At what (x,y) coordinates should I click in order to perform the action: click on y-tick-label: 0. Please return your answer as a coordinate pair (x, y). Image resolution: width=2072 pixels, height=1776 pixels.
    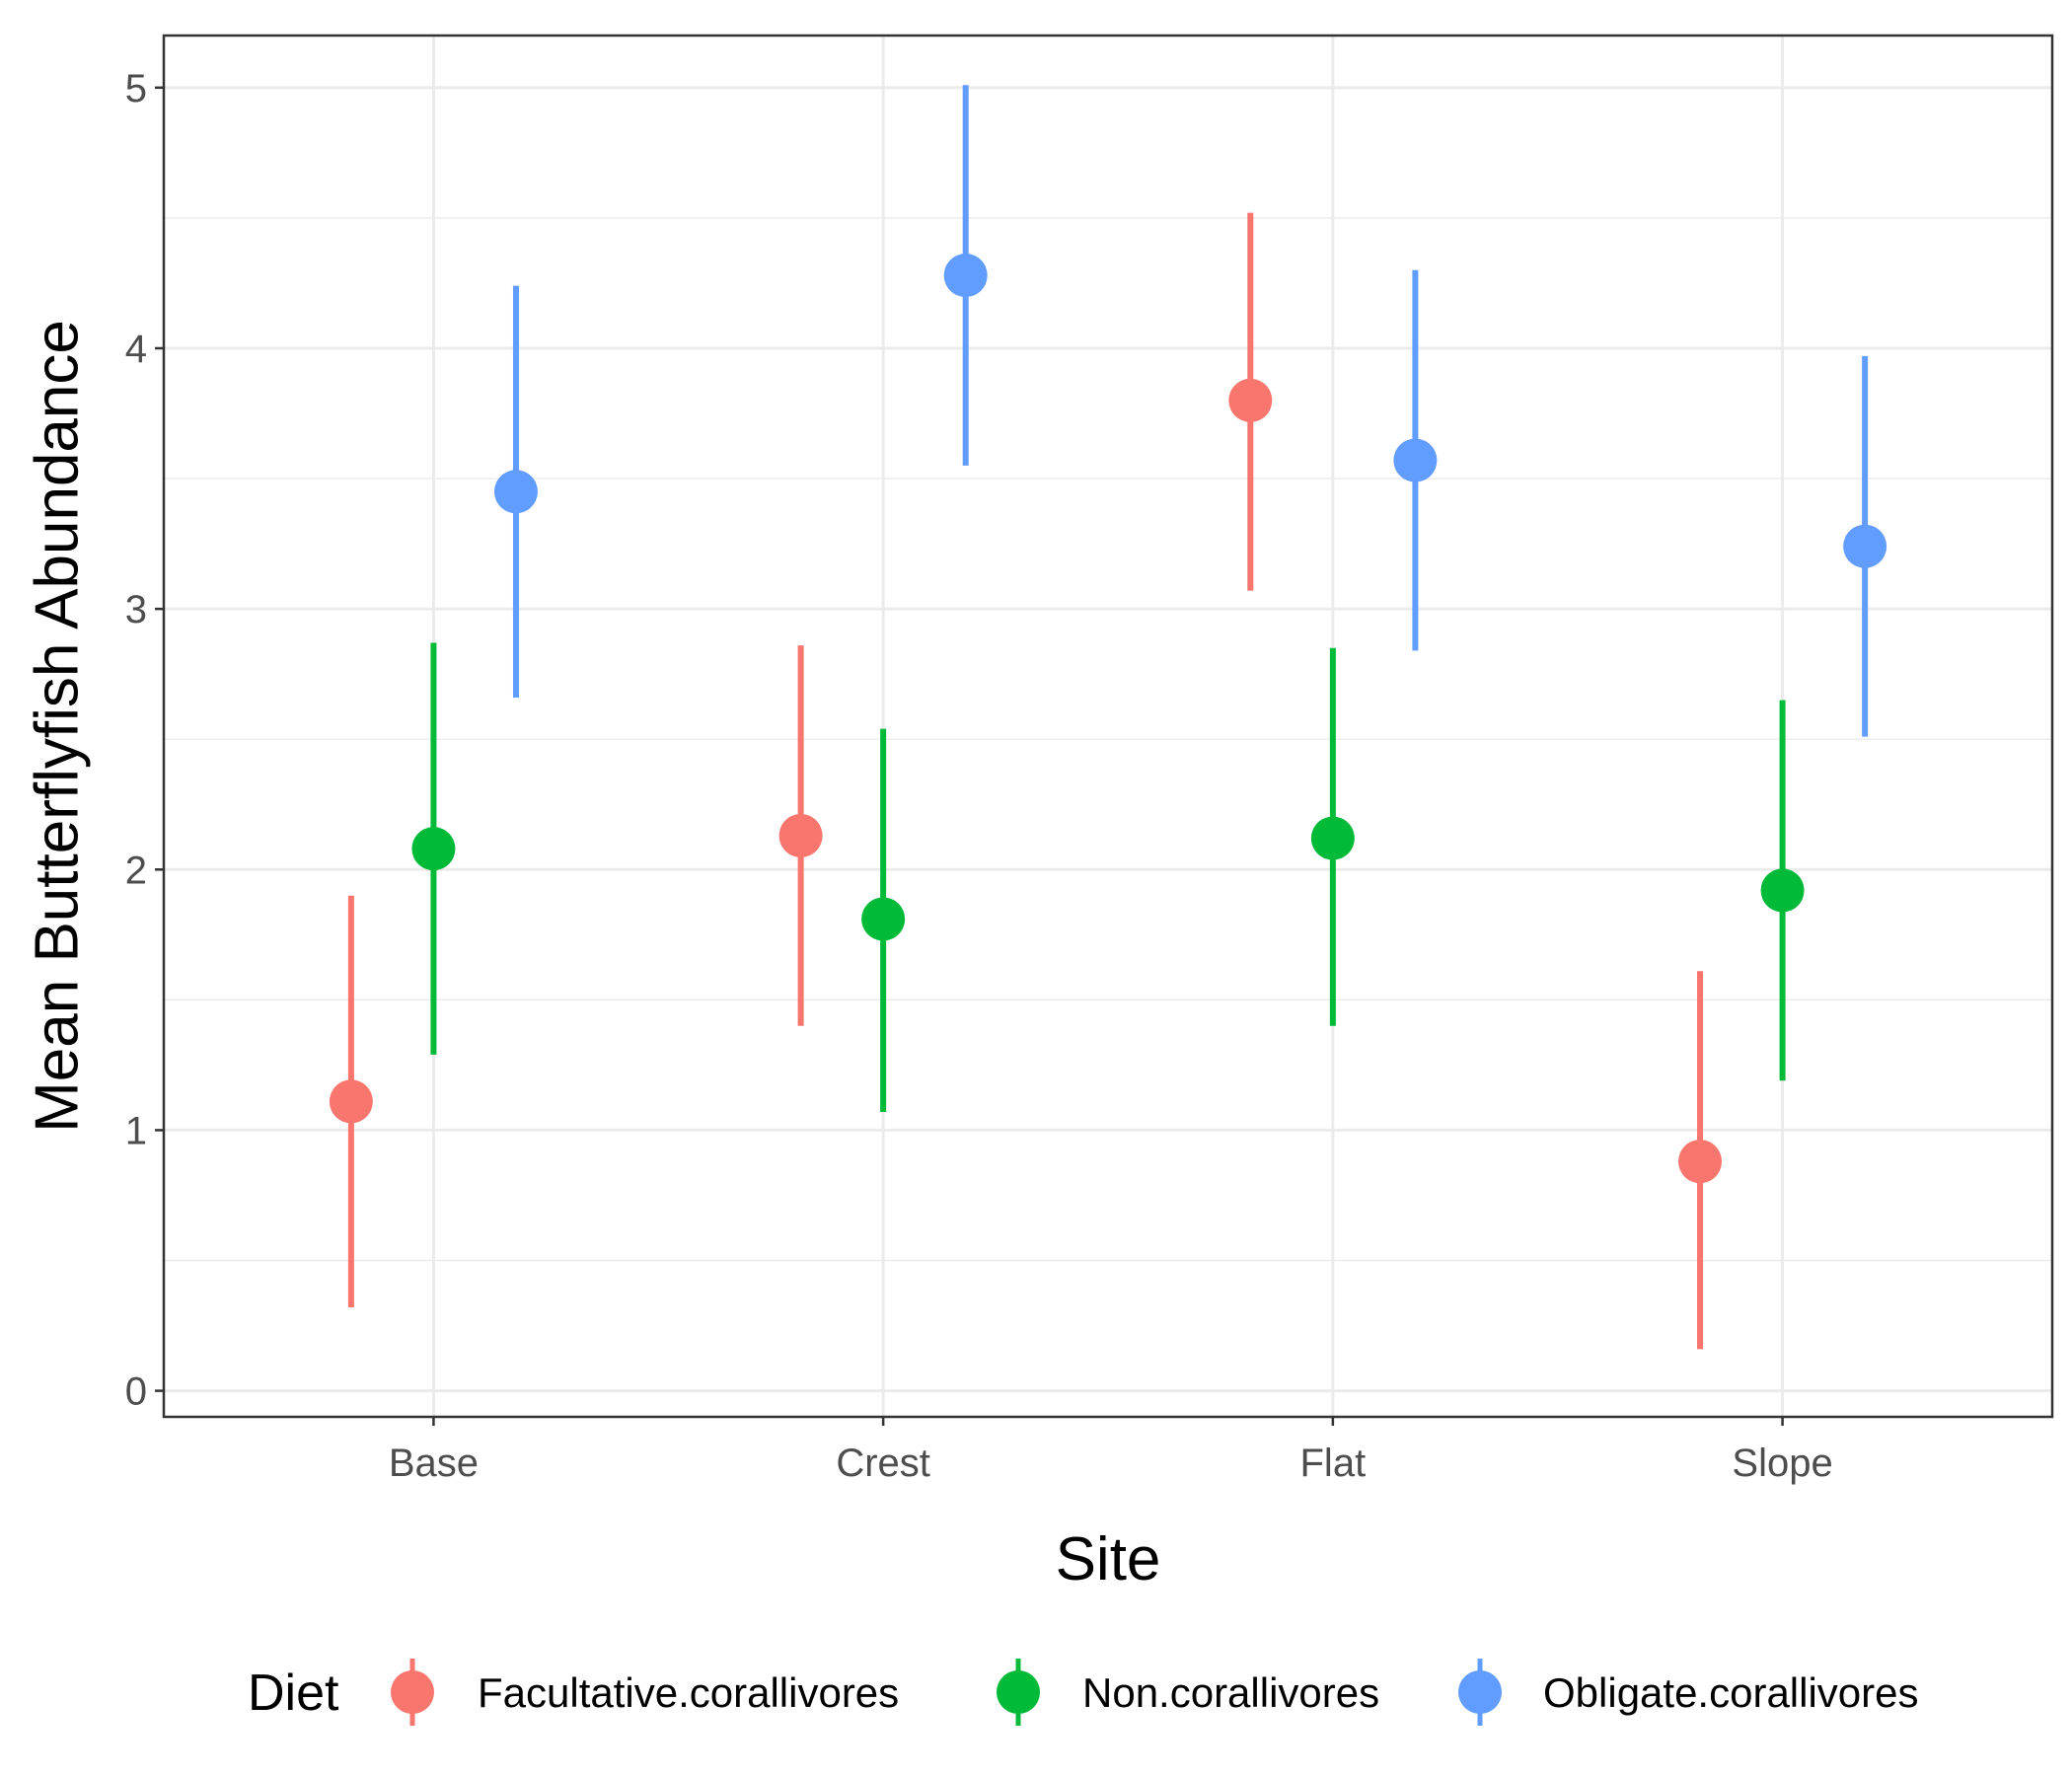
    Looking at the image, I should click on (136, 1392).